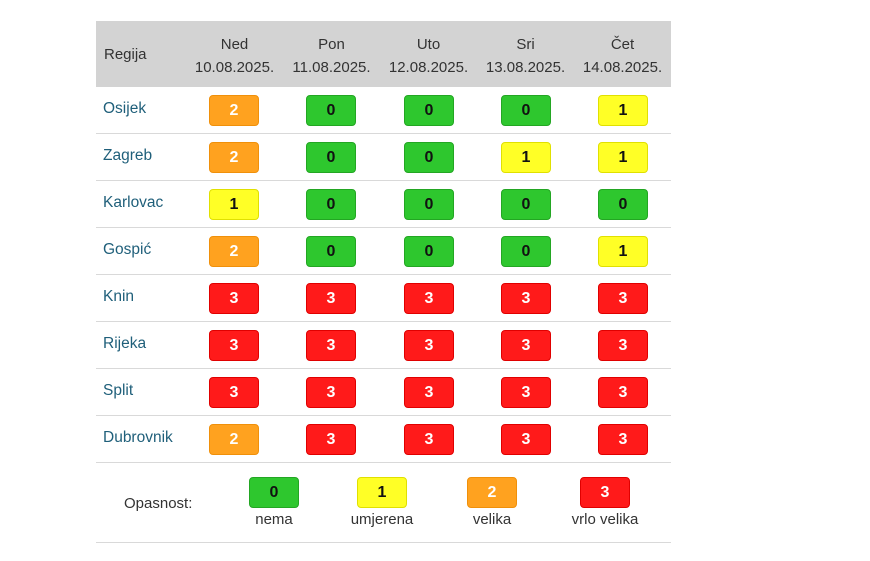  What do you see at coordinates (383, 251) in the screenshot?
I see `table-row: Gospić 2 0 0 0 1` at bounding box center [383, 251].